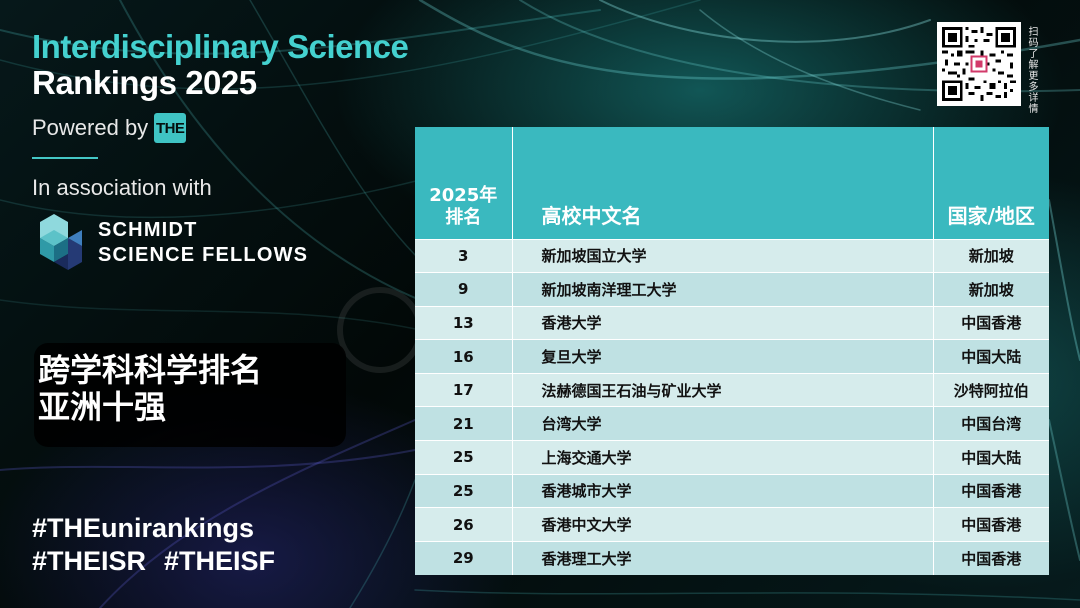  Describe the element at coordinates (722, 322) in the screenshot. I see `row-university: 香港大学` at that location.